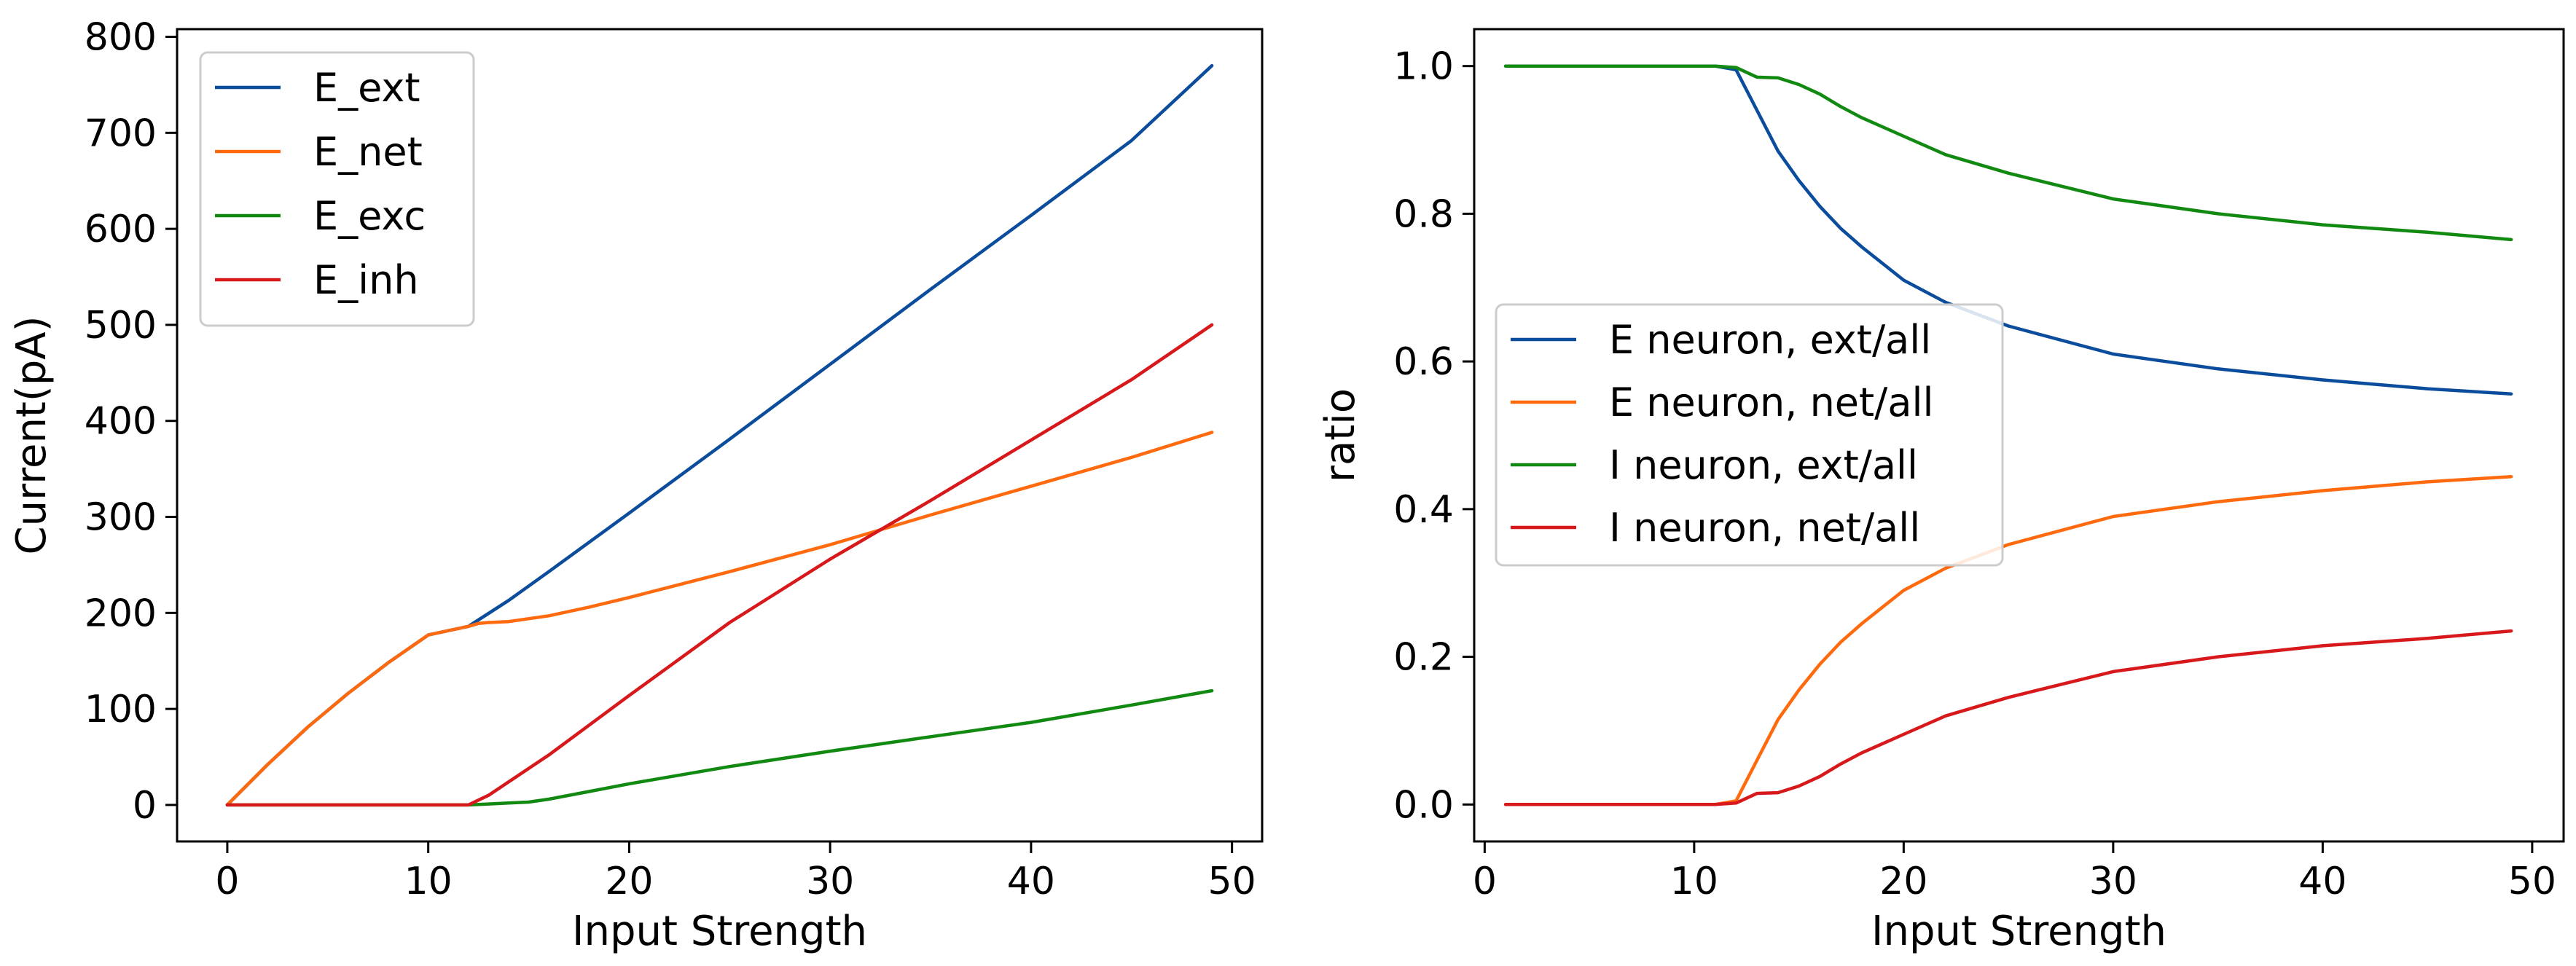 The height and width of the screenshot is (966, 2576). What do you see at coordinates (145, 806) in the screenshot?
I see `y-tick-label: 0` at bounding box center [145, 806].